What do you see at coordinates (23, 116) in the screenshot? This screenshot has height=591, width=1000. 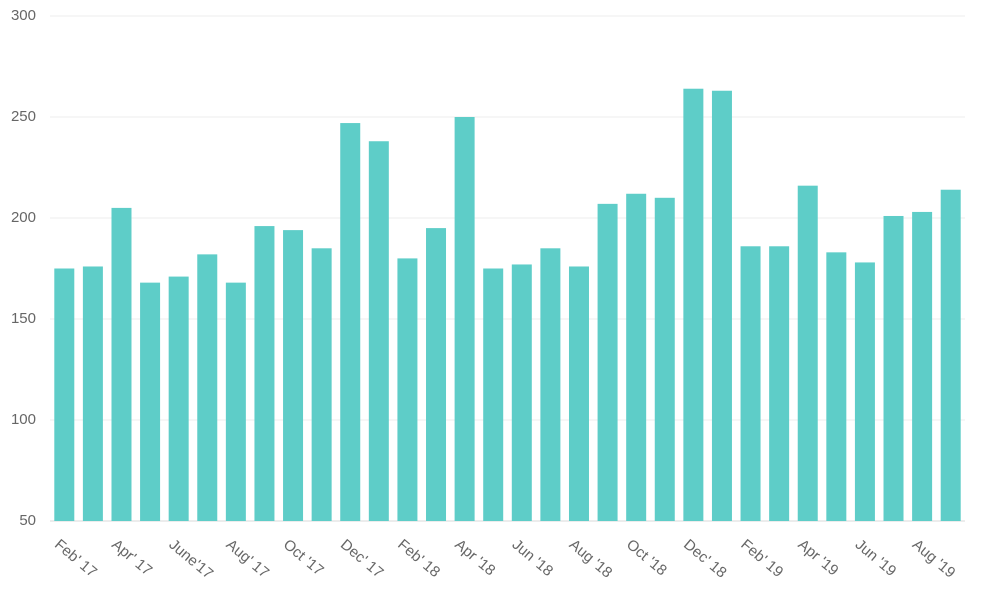 I see `y-tick-label: 250` at bounding box center [23, 116].